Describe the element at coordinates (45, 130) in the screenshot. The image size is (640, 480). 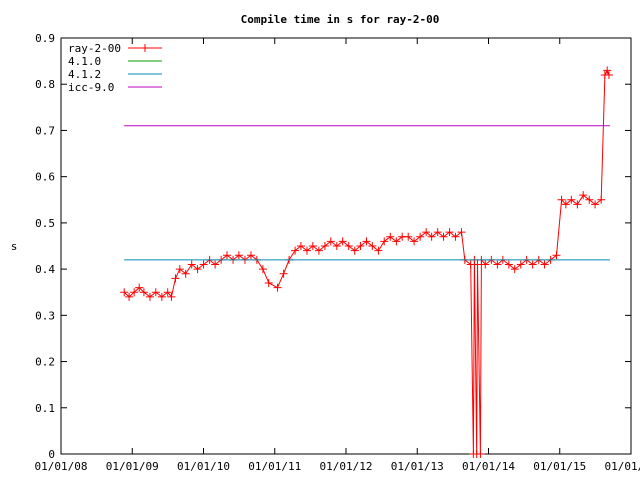
I see `y-tick-label: 0.7` at that location.